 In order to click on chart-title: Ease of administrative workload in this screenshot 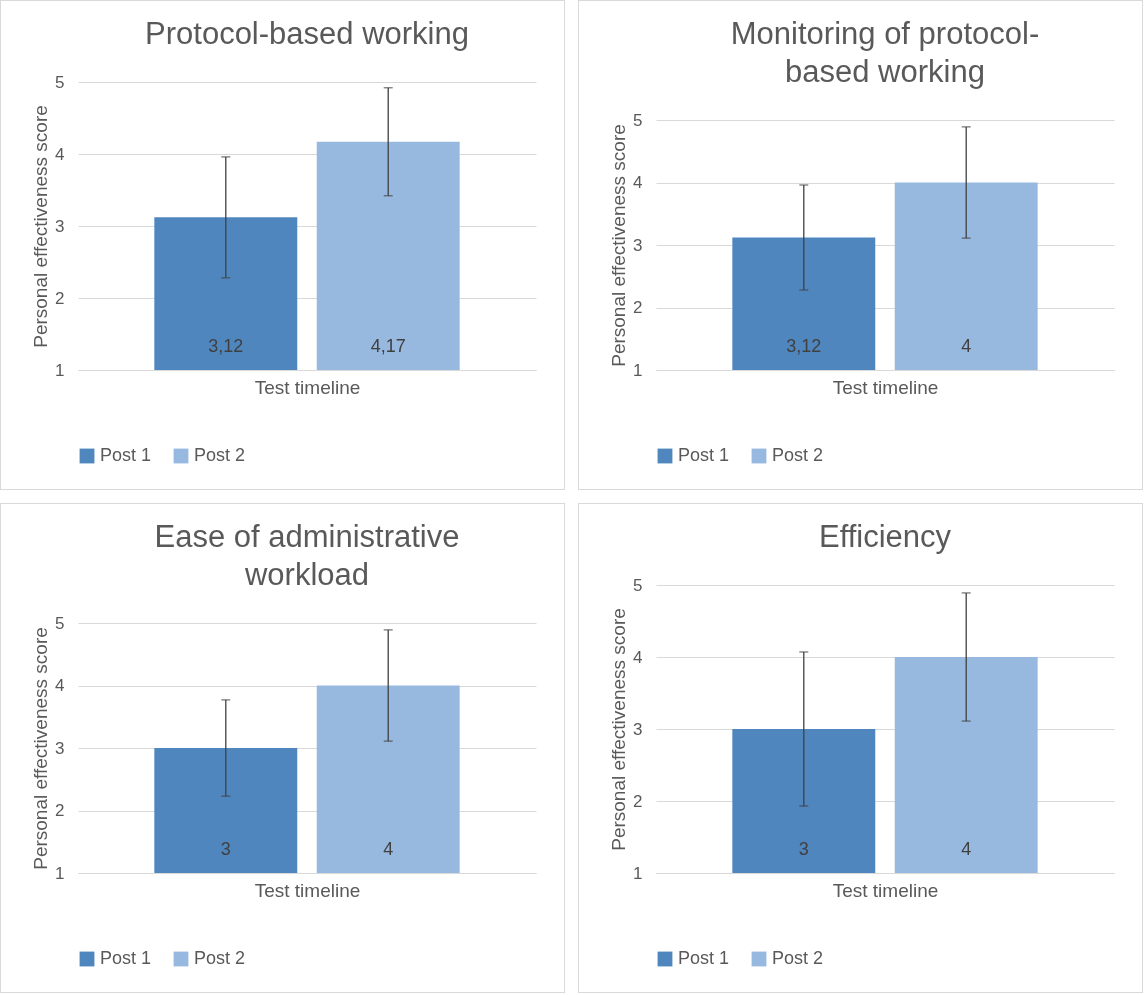, I will do `click(307, 555)`.